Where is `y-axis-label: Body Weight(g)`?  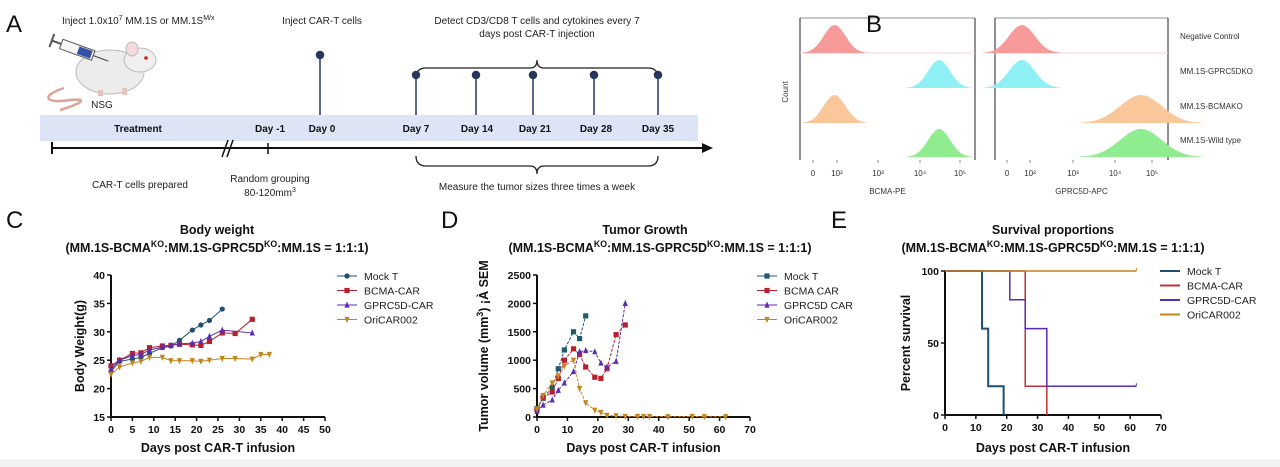
y-axis-label: Body Weight(g) is located at coordinates (80, 346).